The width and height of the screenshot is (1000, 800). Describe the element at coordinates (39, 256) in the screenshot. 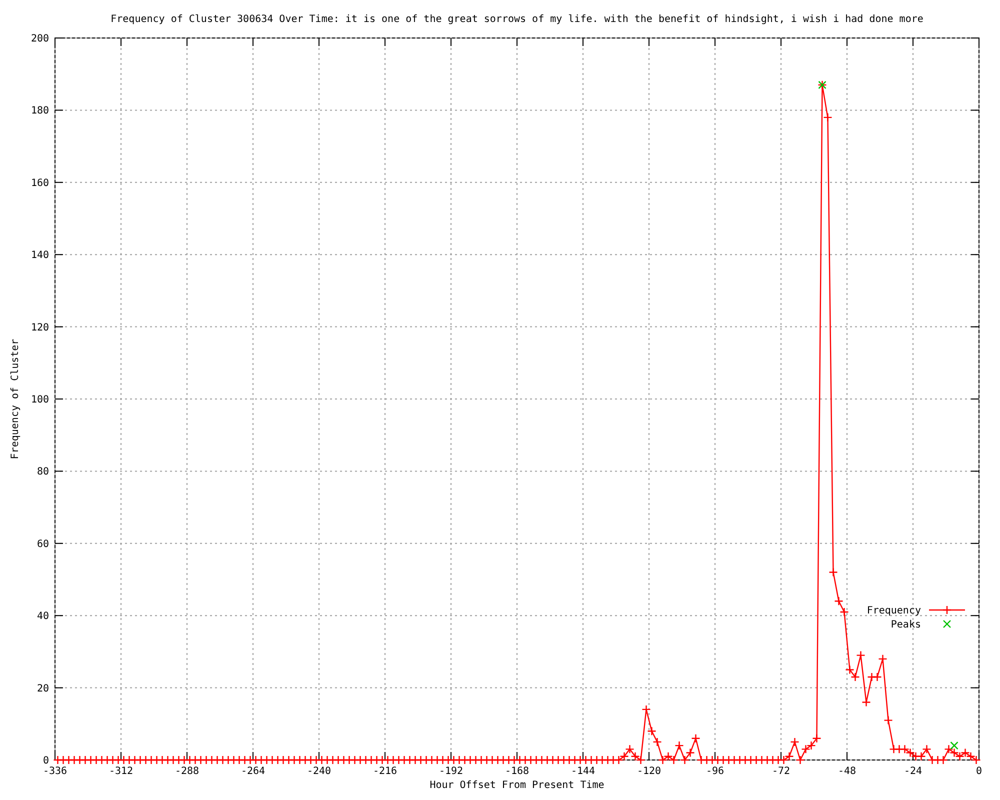

I see `y-tick-label: 140` at that location.